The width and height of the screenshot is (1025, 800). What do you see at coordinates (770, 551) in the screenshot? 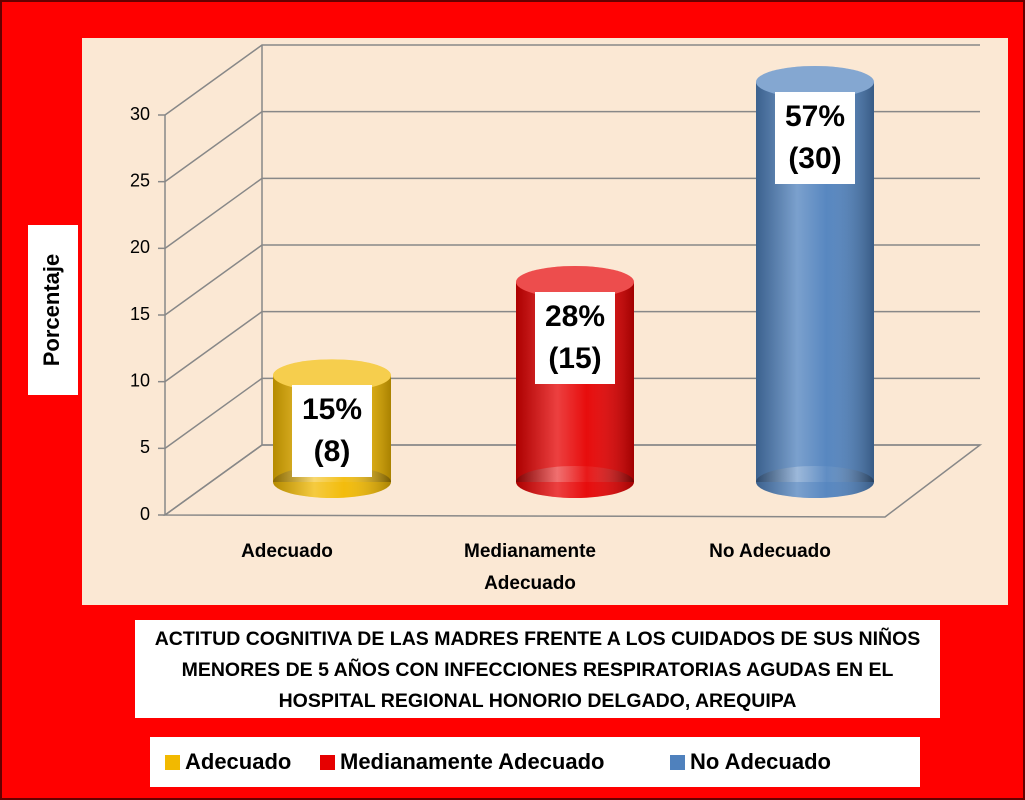
I see `x-tick-label: No Adecuado` at bounding box center [770, 551].